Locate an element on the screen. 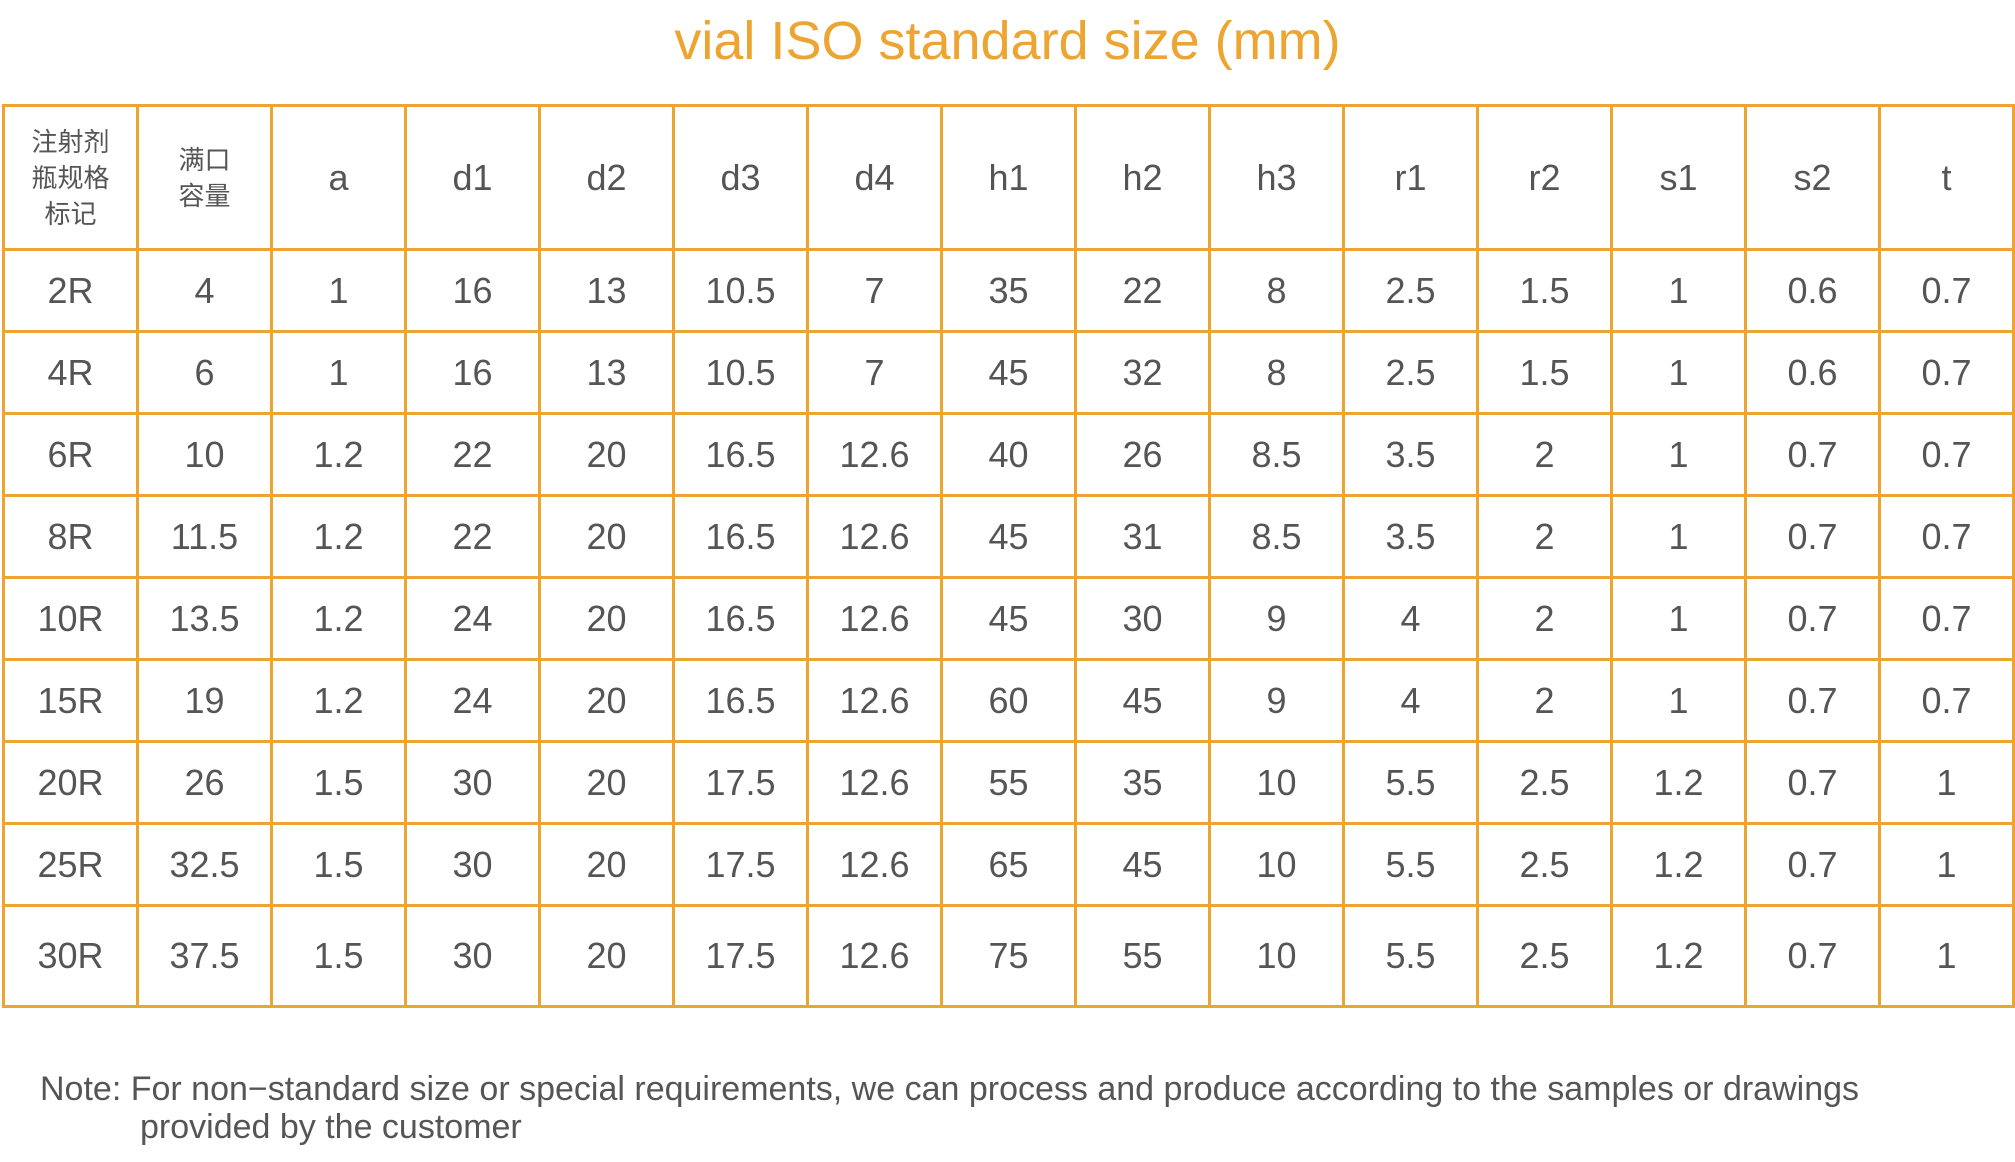  header-d1: d1 is located at coordinates (472, 177).